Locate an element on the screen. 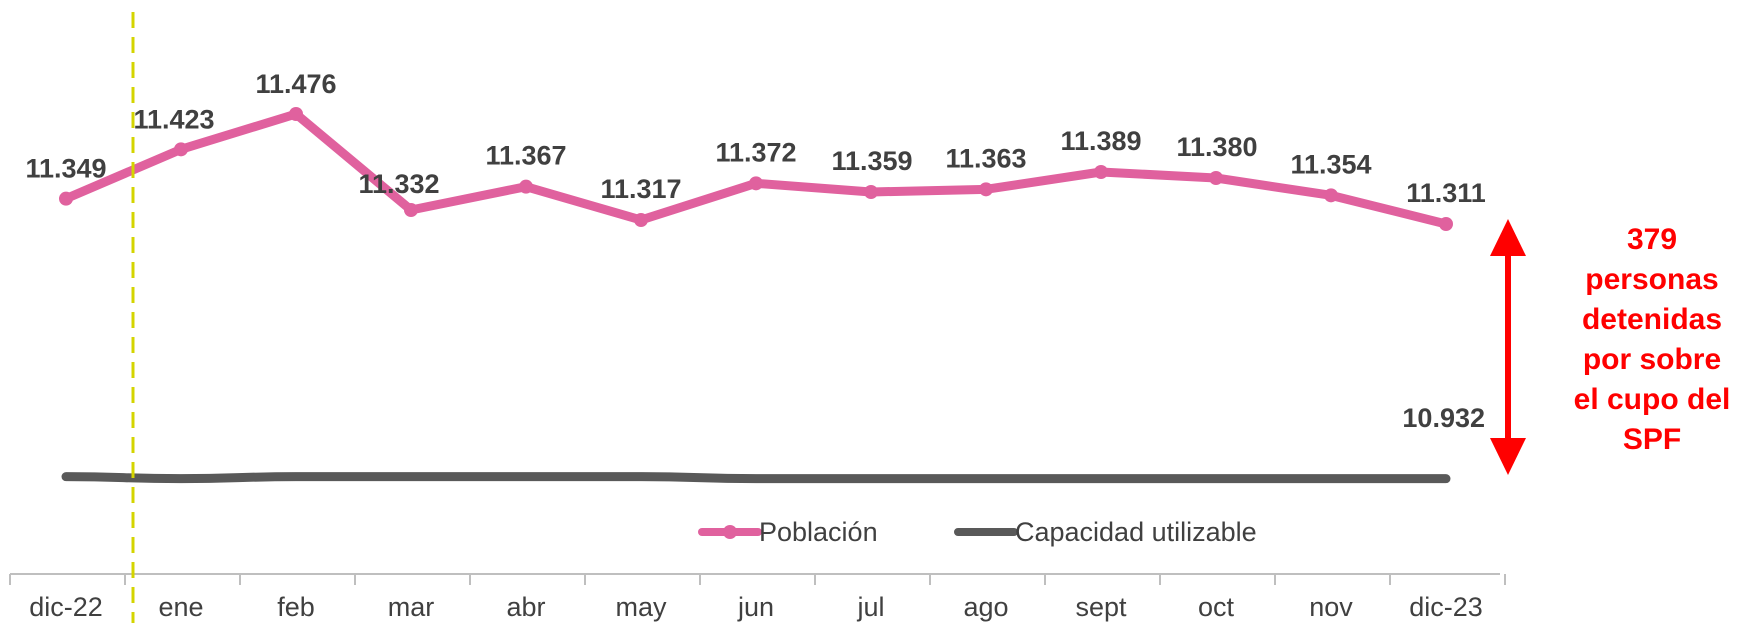  poblacion-data-label: 11.380 is located at coordinates (1216, 147).